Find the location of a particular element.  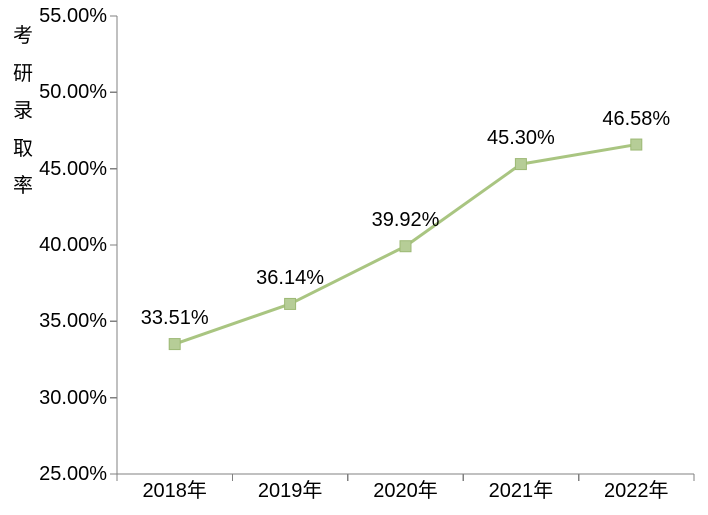

x-axis-tick-label: 2022年 is located at coordinates (636, 491).